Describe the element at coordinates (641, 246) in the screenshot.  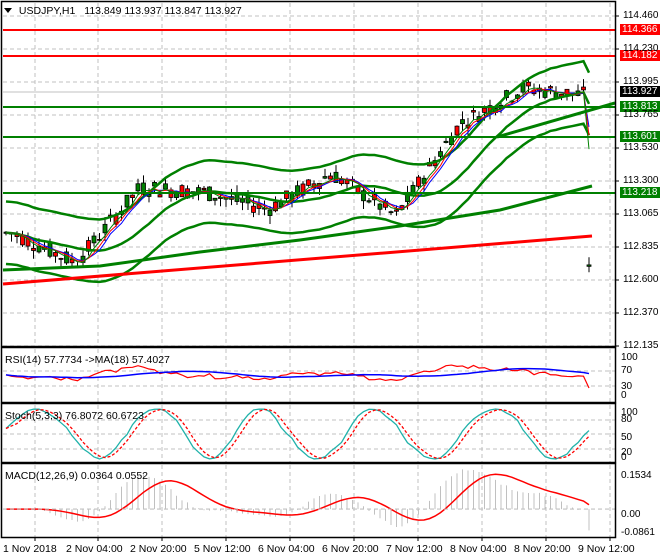
I see `price-tick-label: 112.835` at that location.